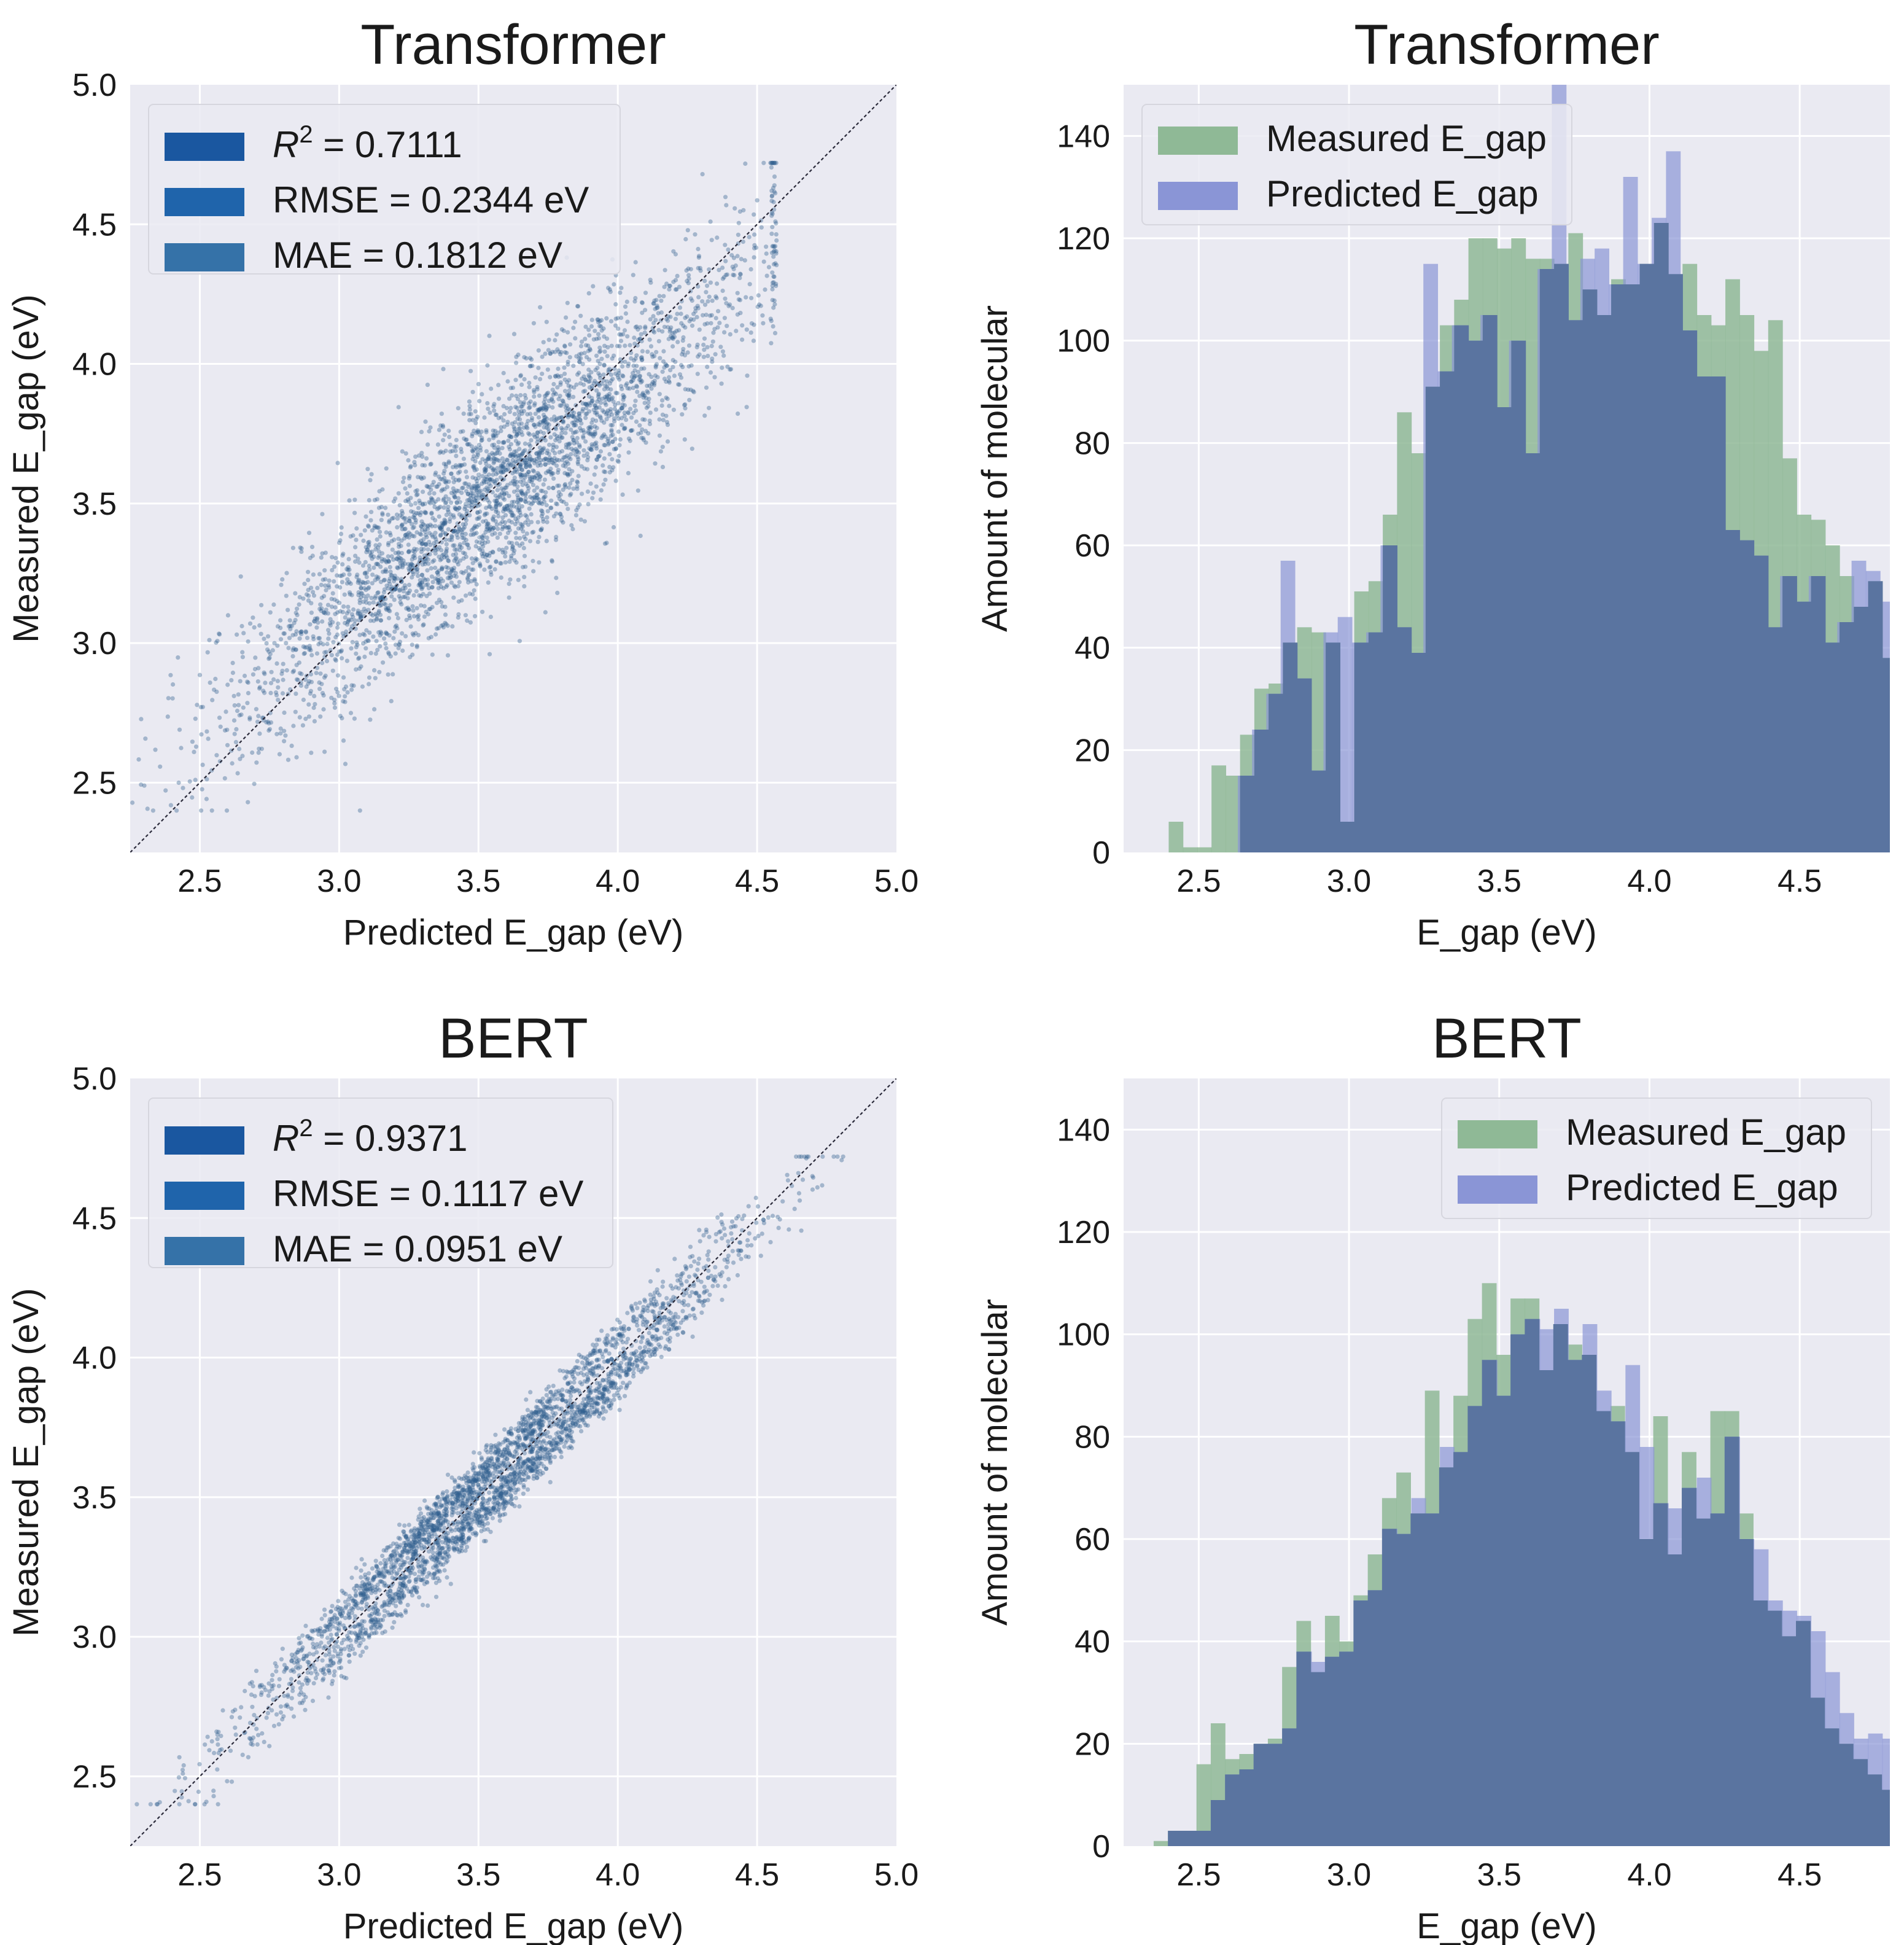 The height and width of the screenshot is (1945, 1904). What do you see at coordinates (94, 225) in the screenshot?
I see `y-tick-label: 4.5` at bounding box center [94, 225].